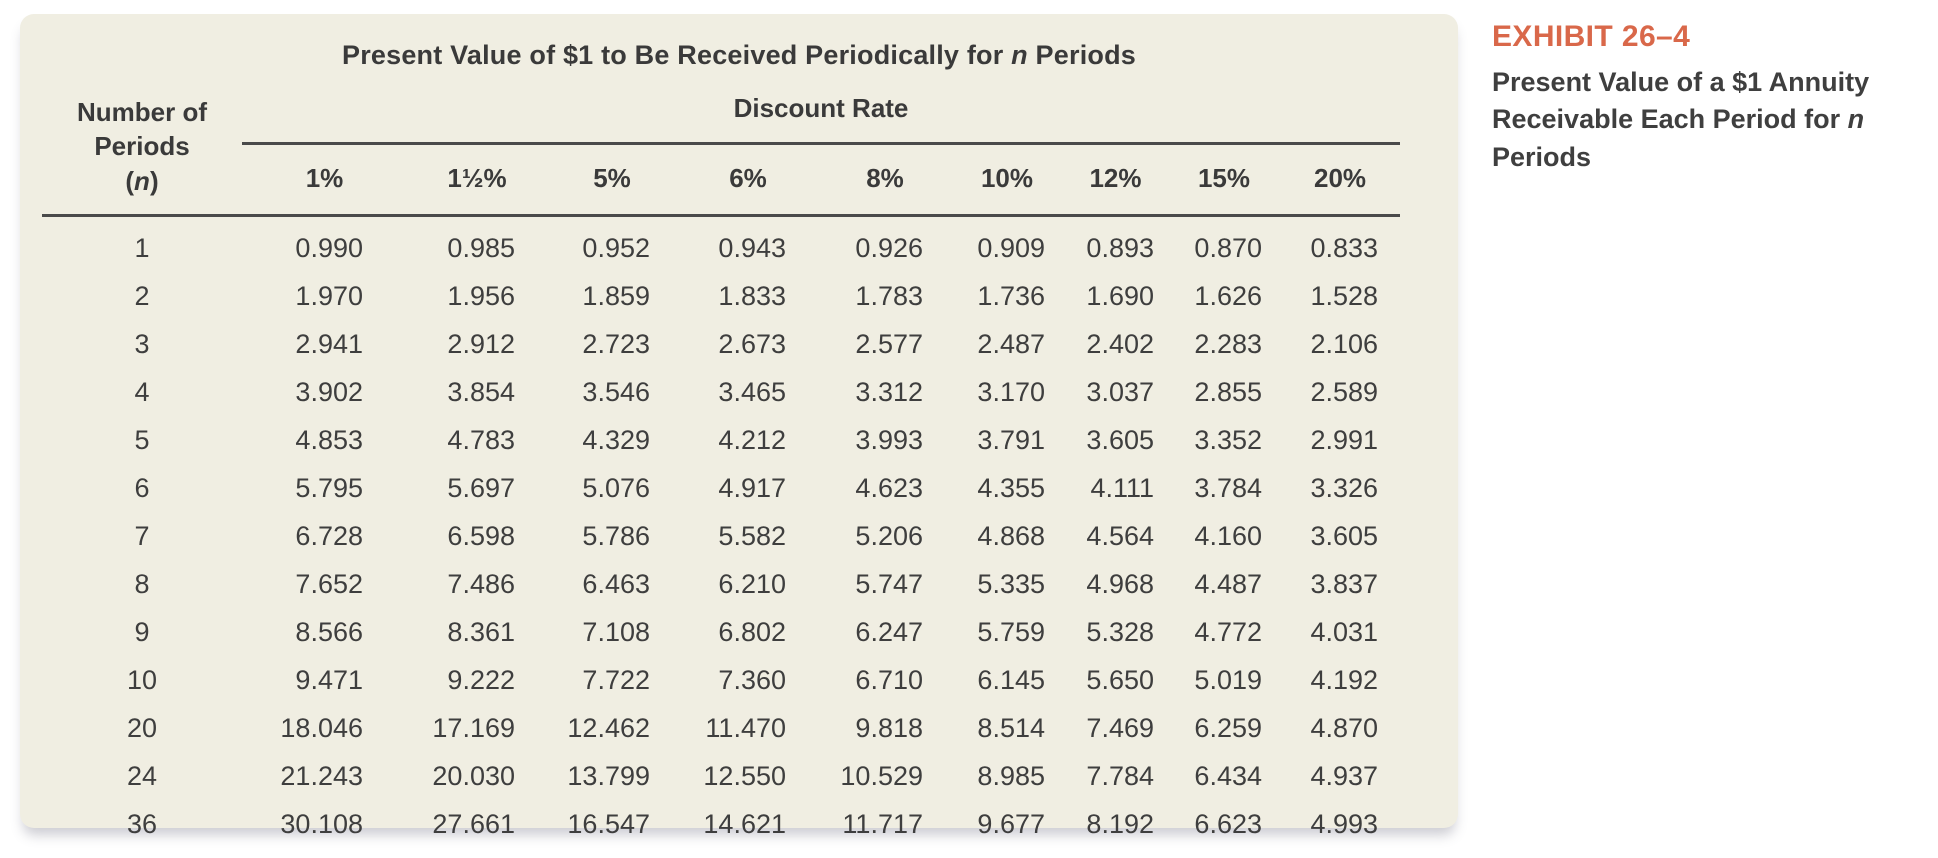  What do you see at coordinates (1011, 344) in the screenshot?
I see `pv-factor-cell: 2.487` at bounding box center [1011, 344].